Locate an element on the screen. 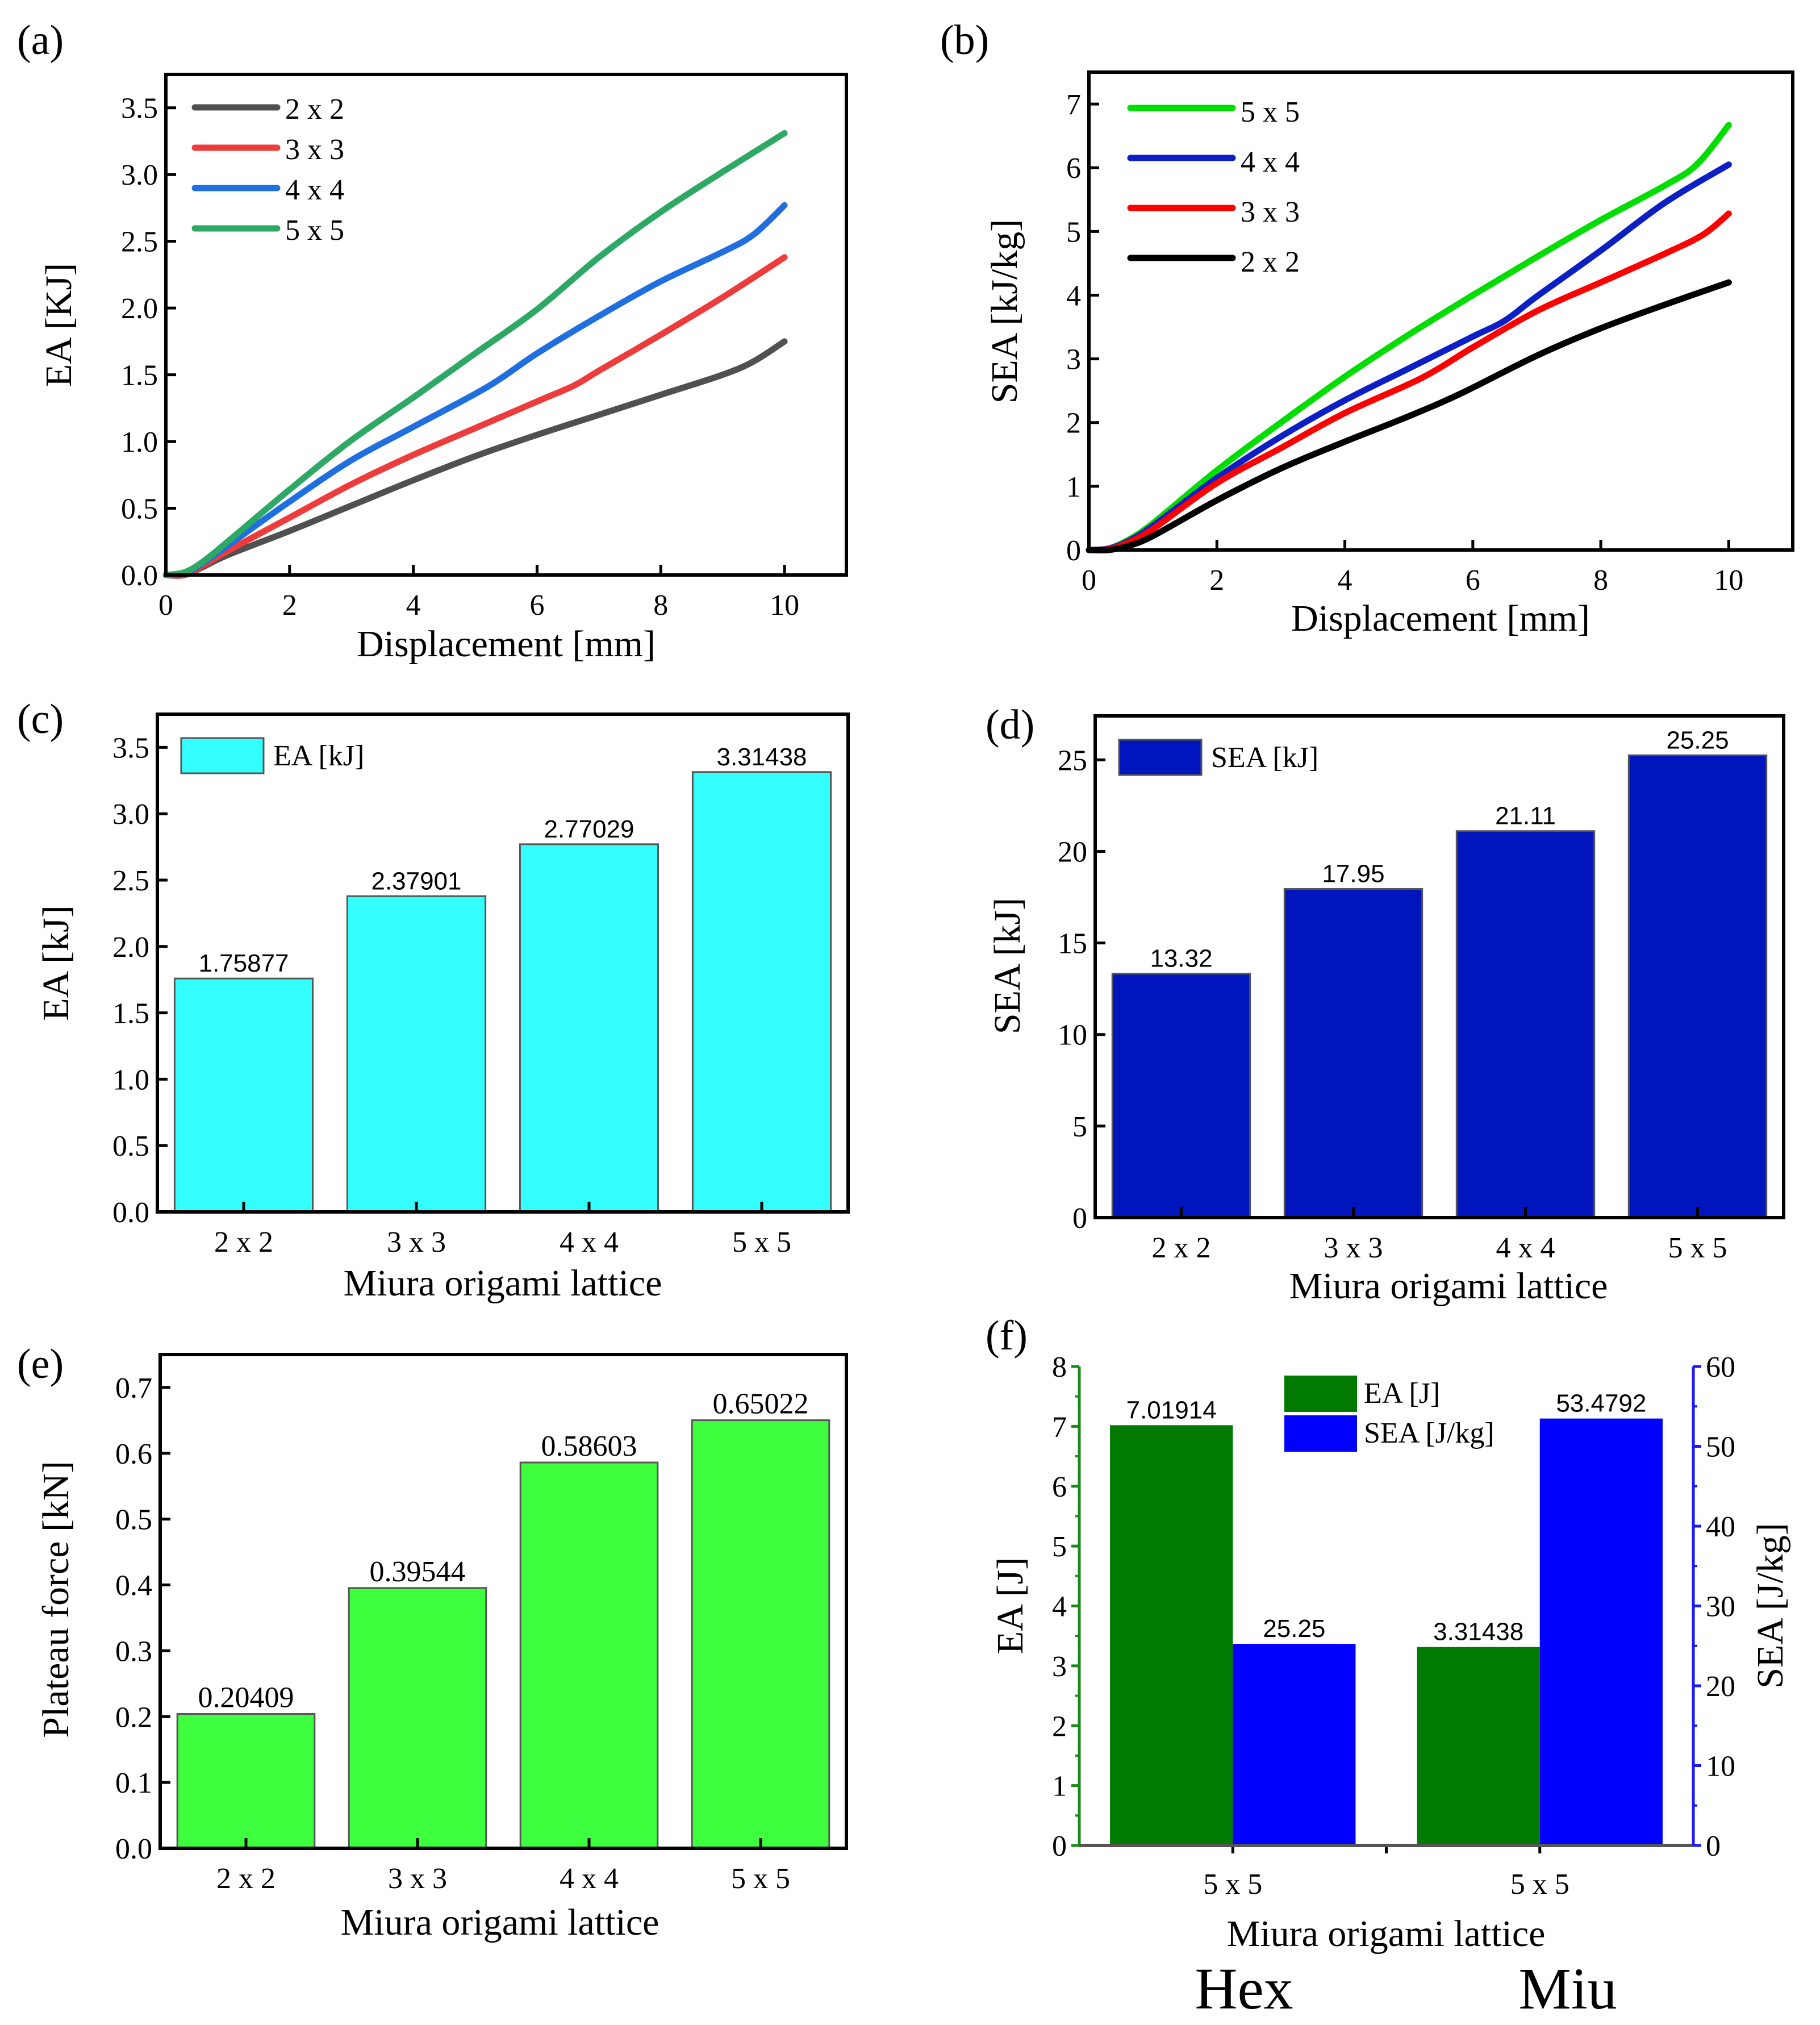  y-axis-title: EA [KJ] is located at coordinates (59, 325).